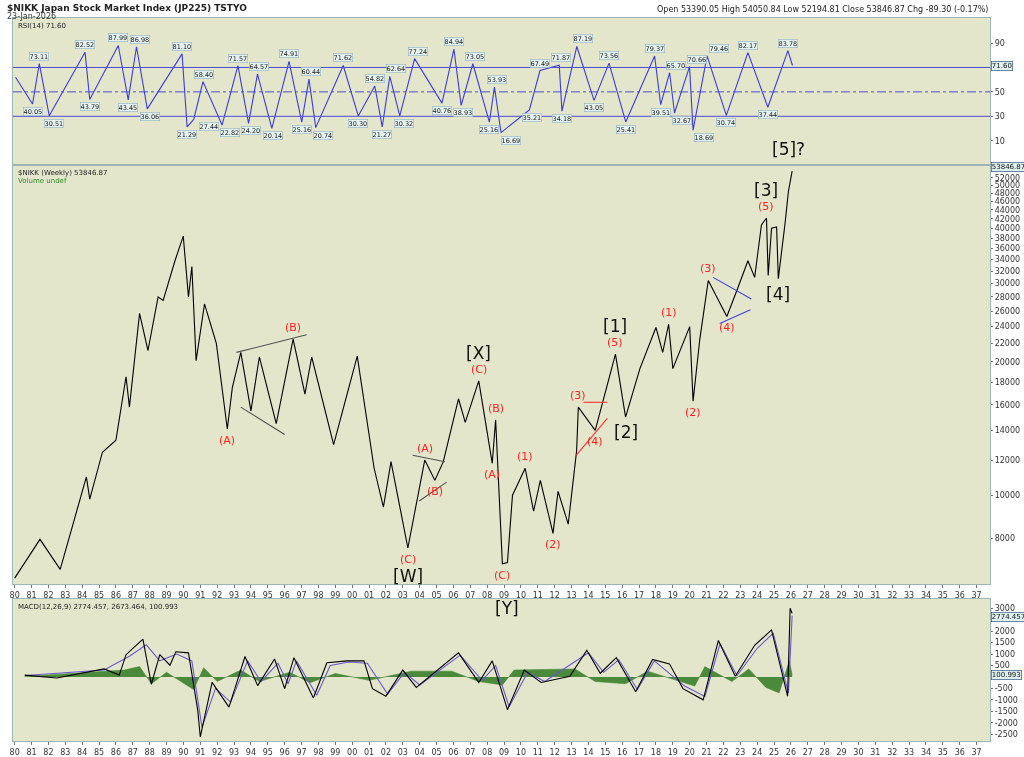 The height and width of the screenshot is (757, 1024). Describe the element at coordinates (487, 595) in the screenshot. I see `x-tick-label: 08` at that location.